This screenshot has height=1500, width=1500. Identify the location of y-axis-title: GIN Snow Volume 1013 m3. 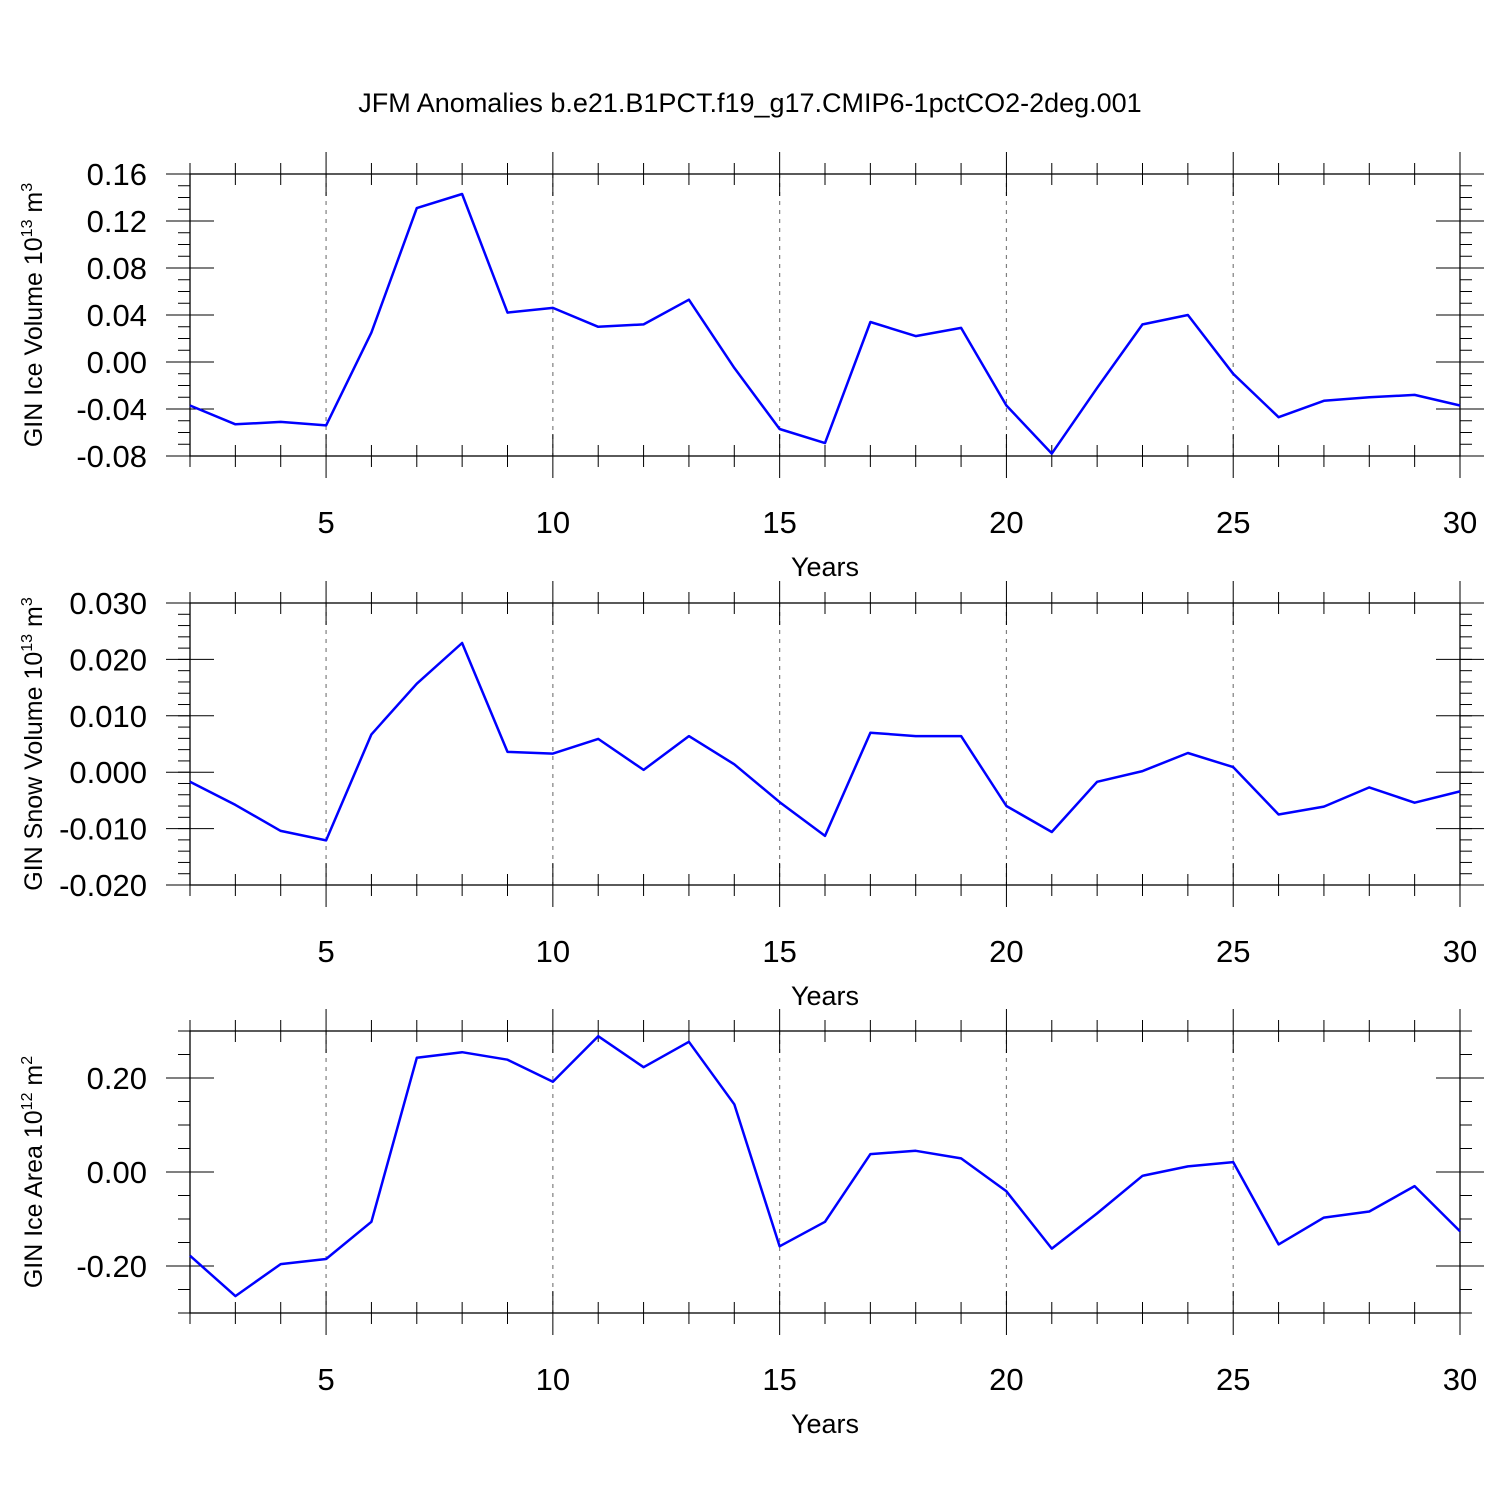
(33, 744).